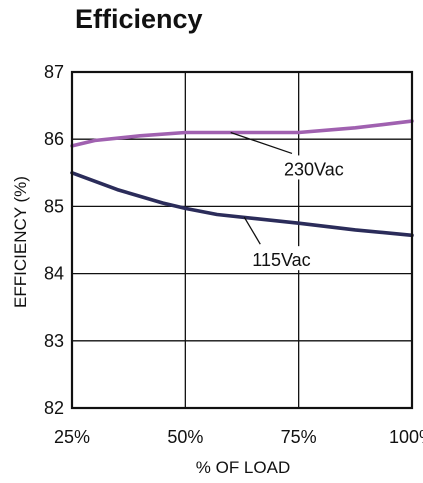 The image size is (423, 483). Describe the element at coordinates (139, 19) in the screenshot. I see `chart-title: Efficiency` at that location.